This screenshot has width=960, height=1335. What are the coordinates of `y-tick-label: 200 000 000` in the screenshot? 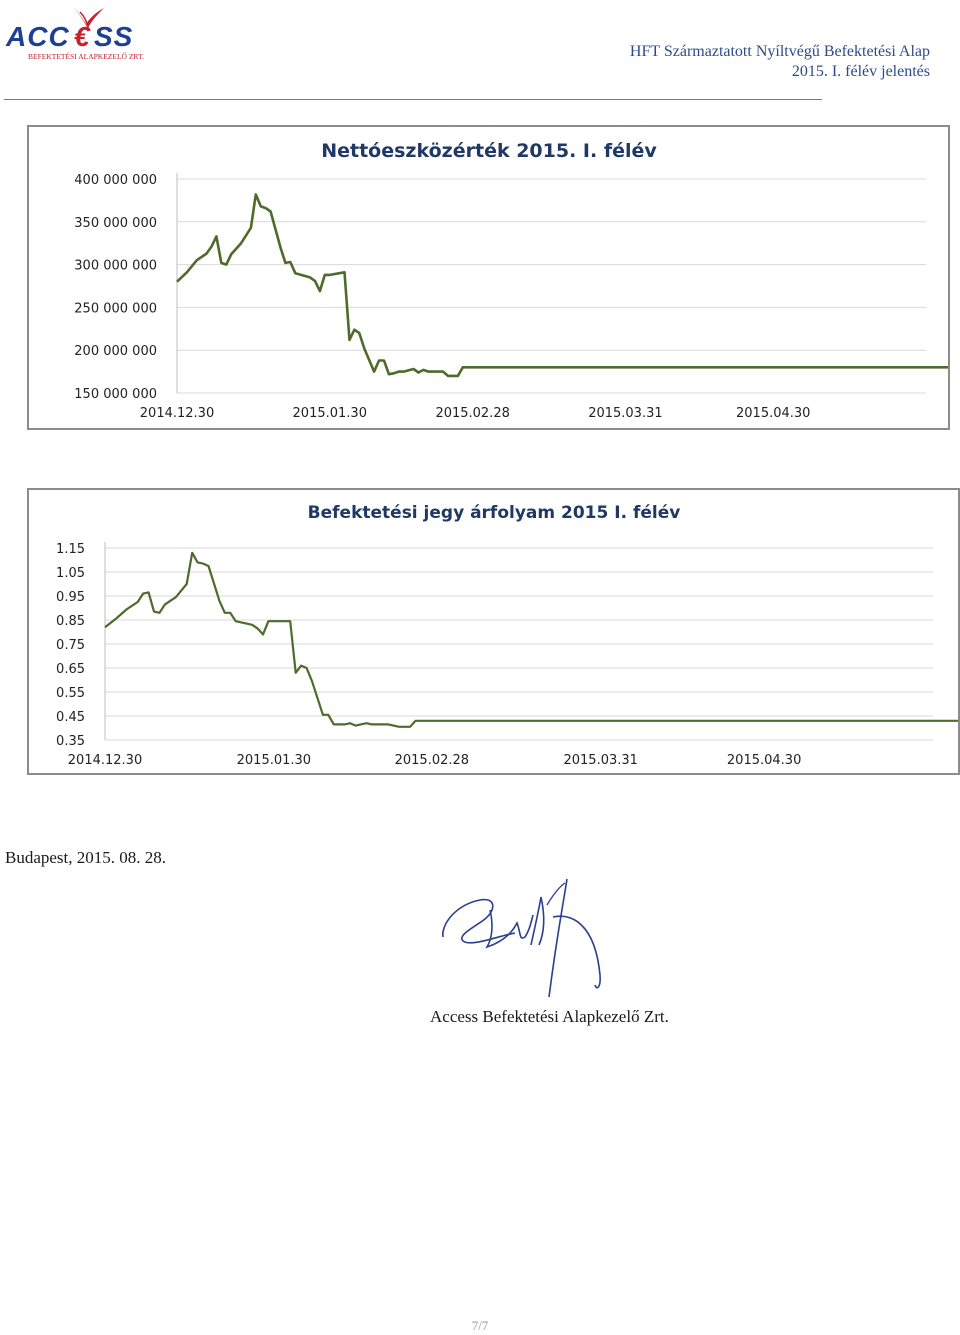 It's located at (115, 351).